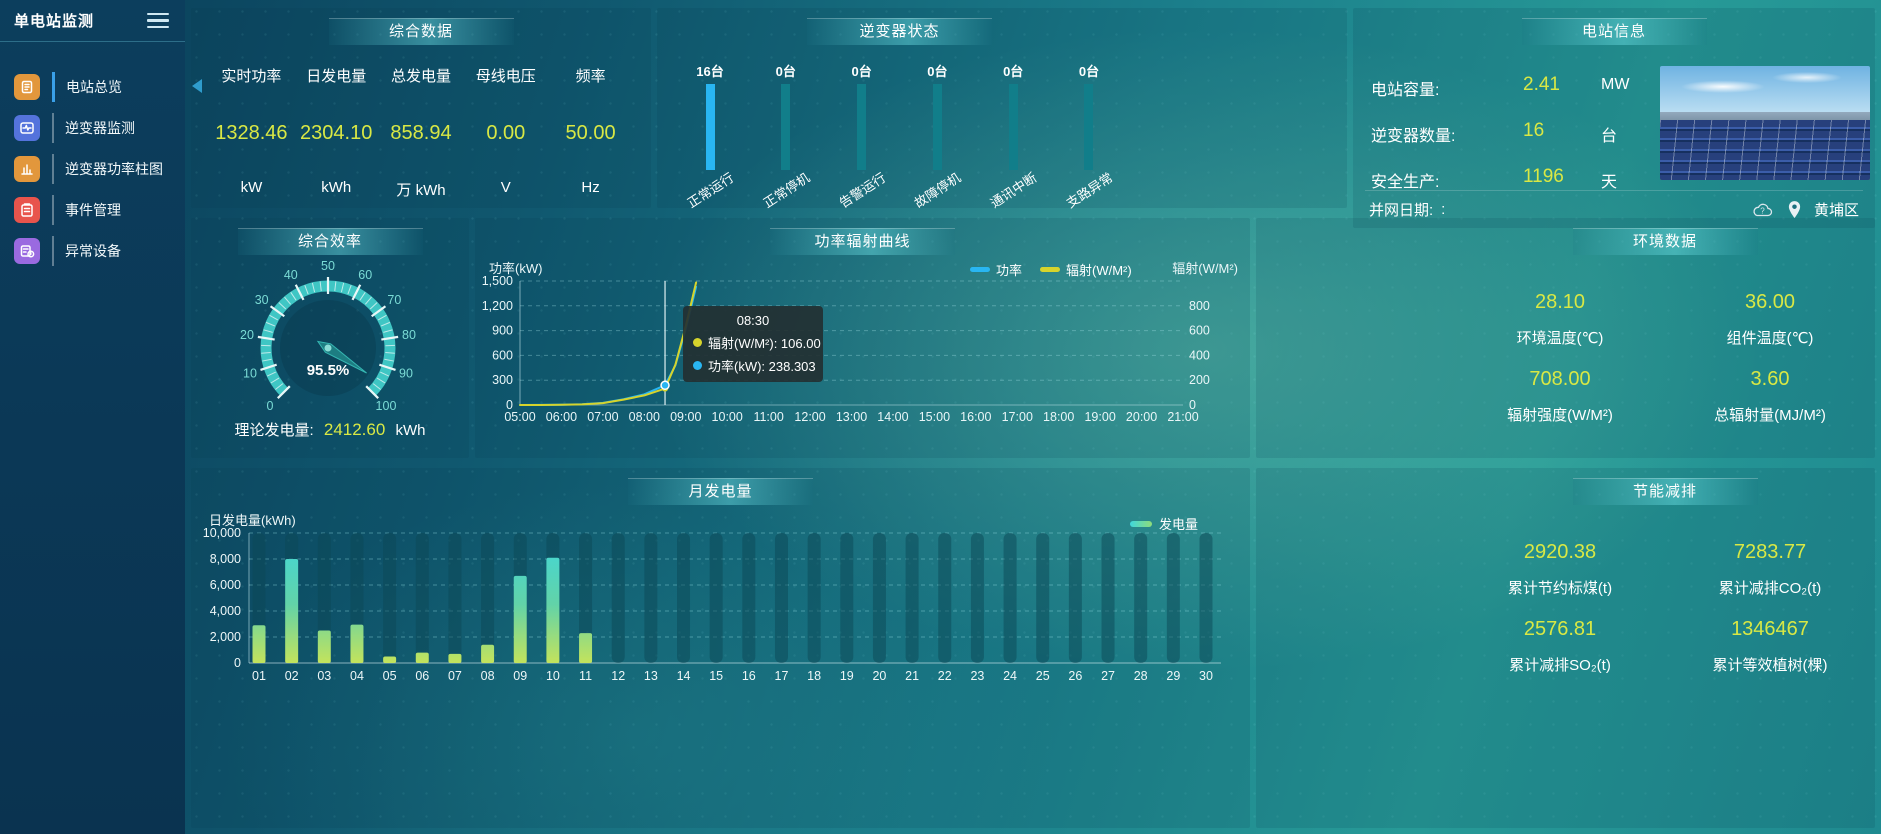  What do you see at coordinates (420, 76) in the screenshot?
I see `stat-label: 总发电量` at bounding box center [420, 76].